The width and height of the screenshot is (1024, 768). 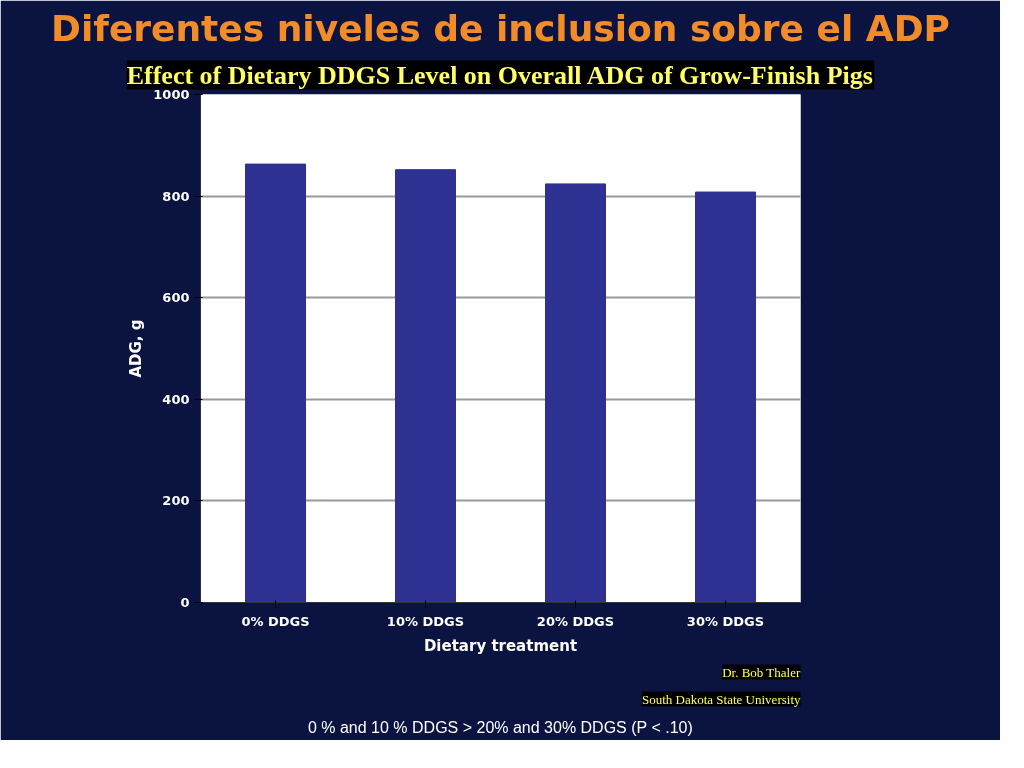 I want to click on y-tick-label: 800, so click(x=176, y=196).